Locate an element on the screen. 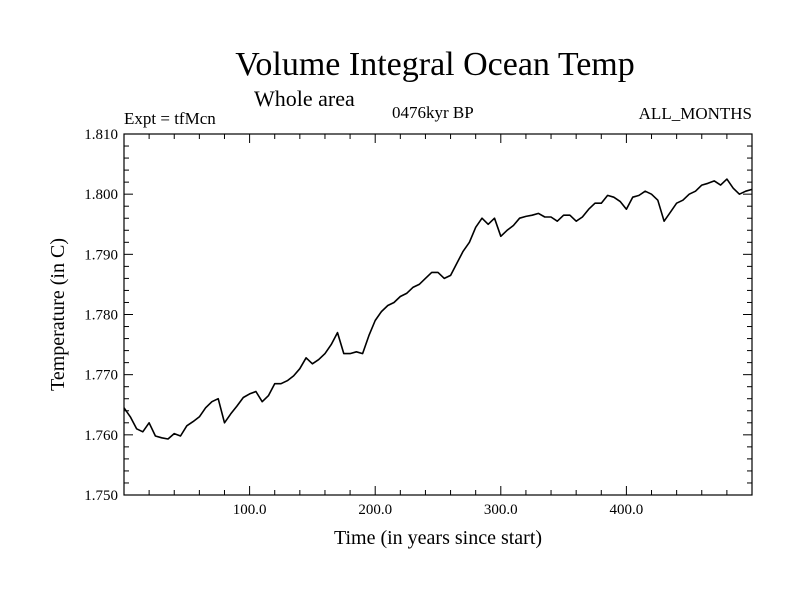  x-tick-label: 100.0 is located at coordinates (250, 510).